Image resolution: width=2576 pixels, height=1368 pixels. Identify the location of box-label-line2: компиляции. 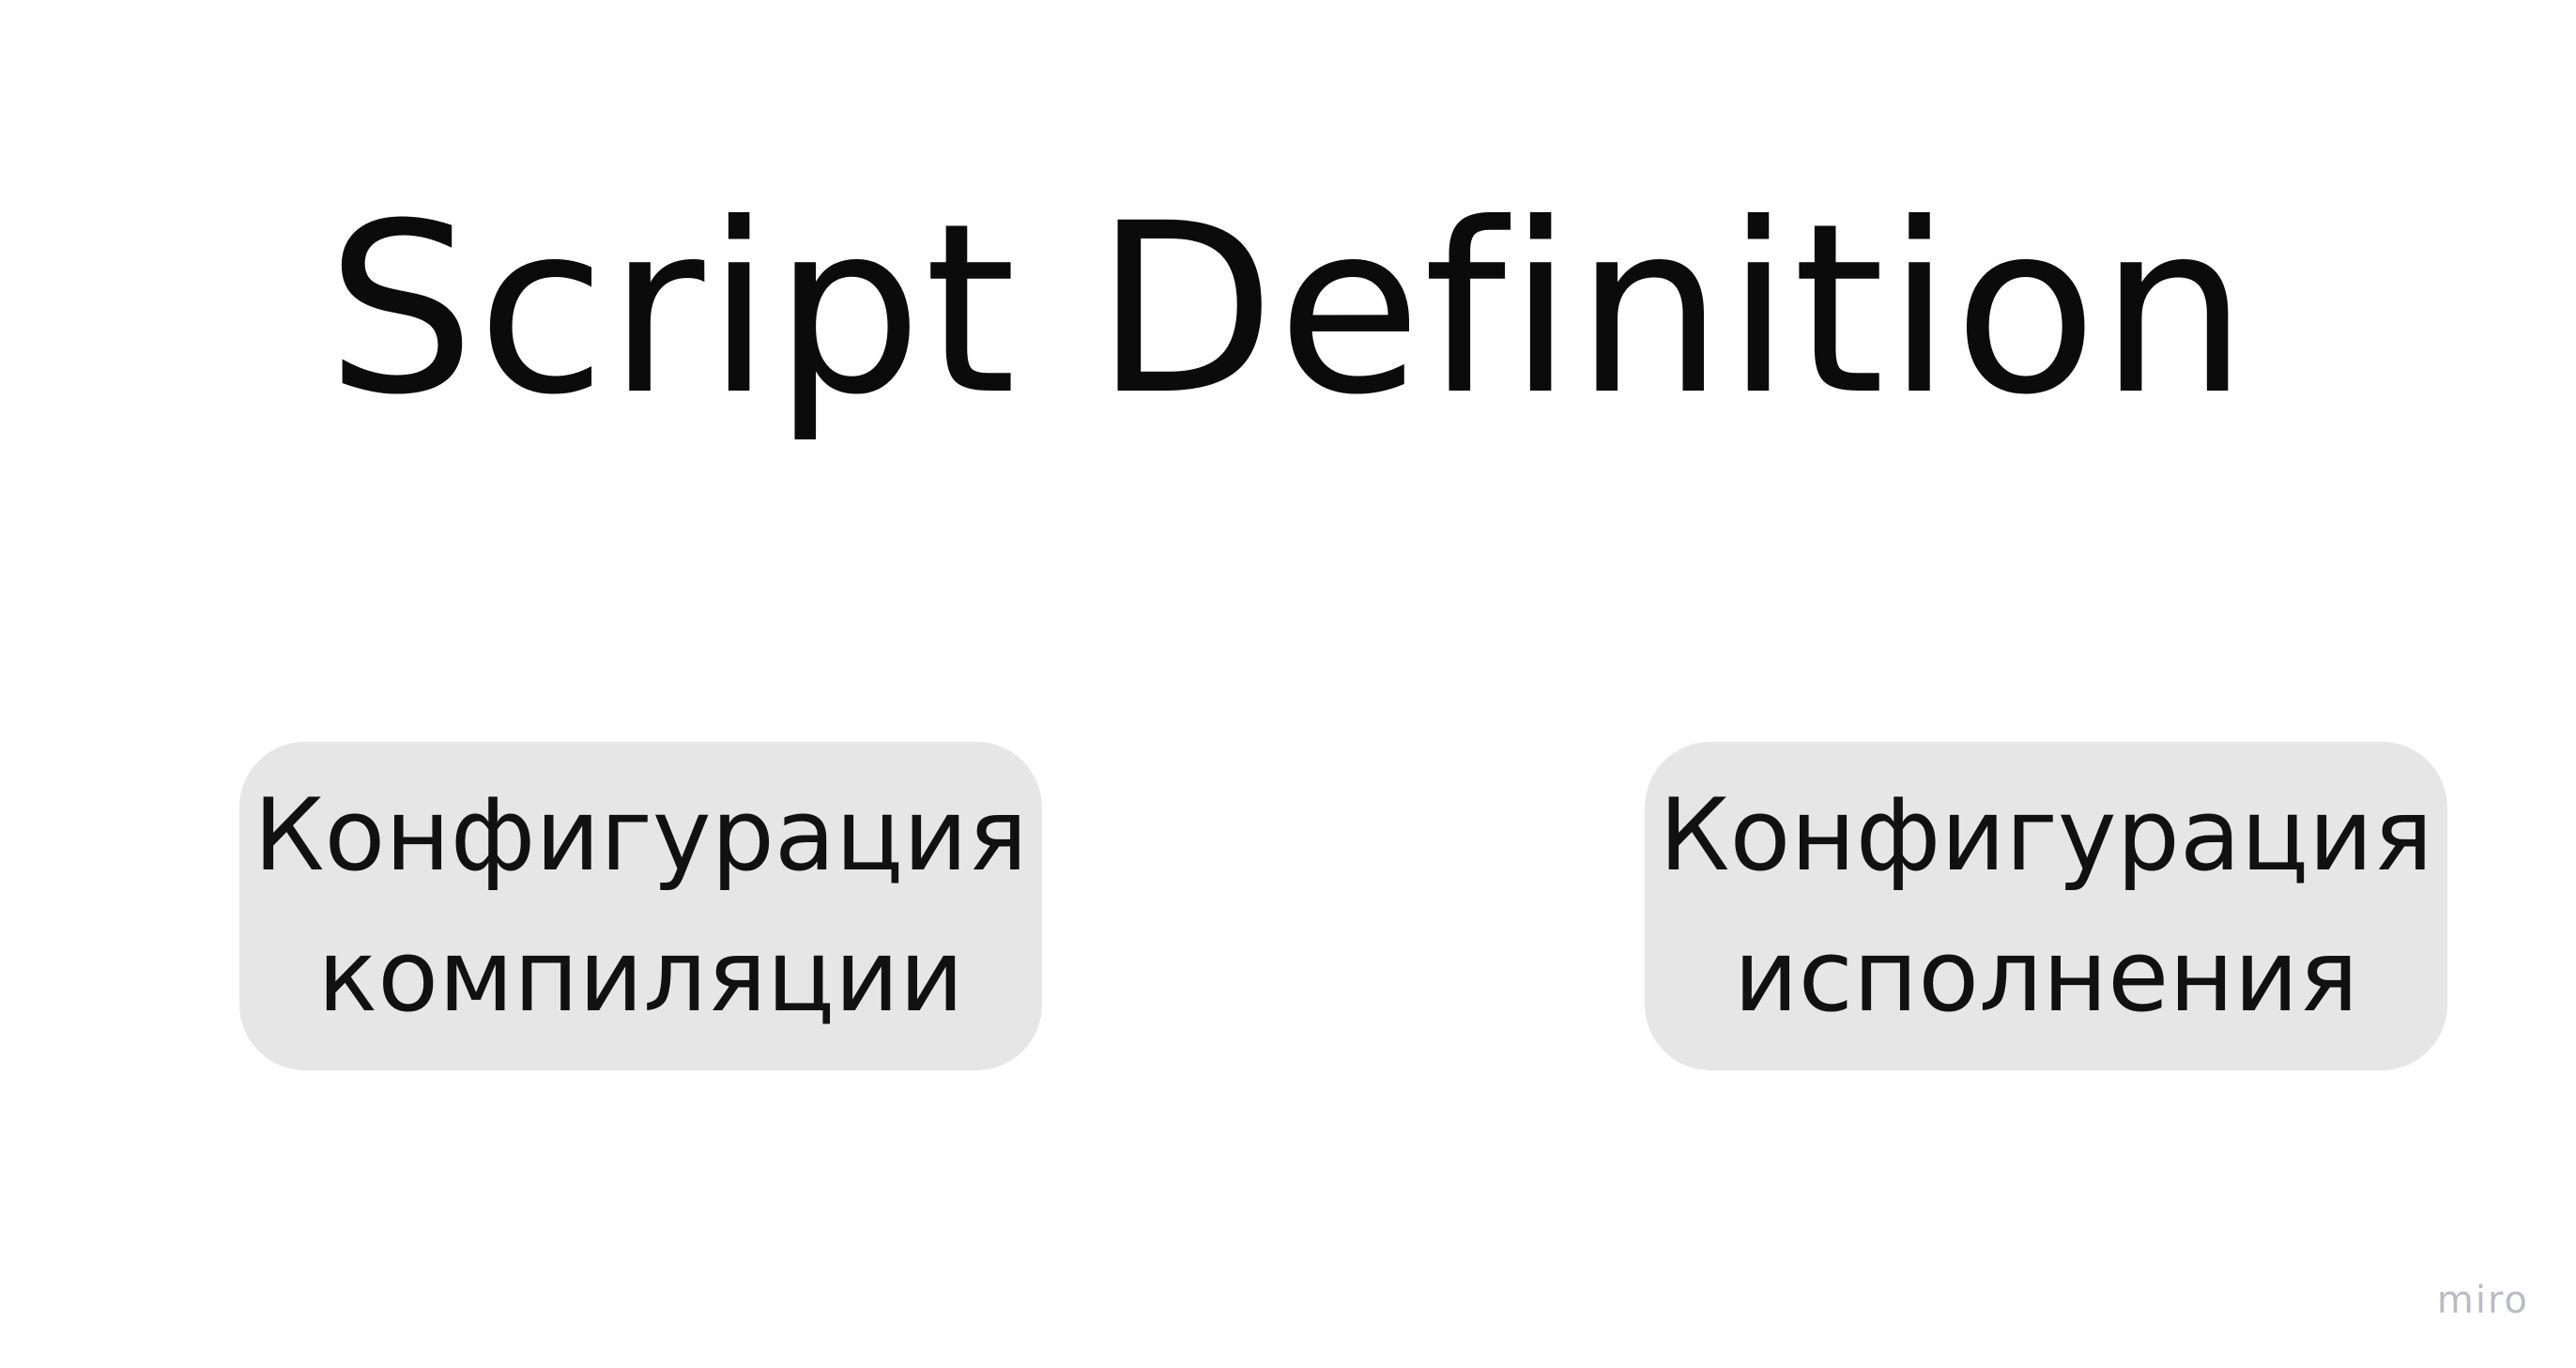
(641, 976).